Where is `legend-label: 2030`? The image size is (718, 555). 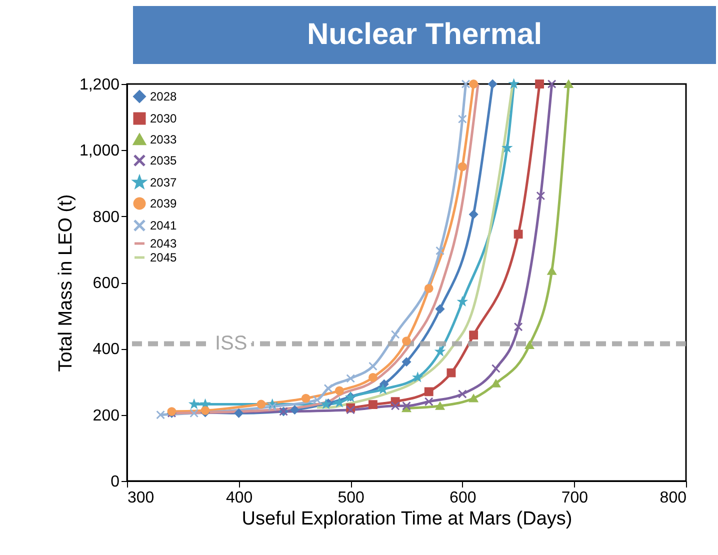
legend-label: 2030 is located at coordinates (164, 119).